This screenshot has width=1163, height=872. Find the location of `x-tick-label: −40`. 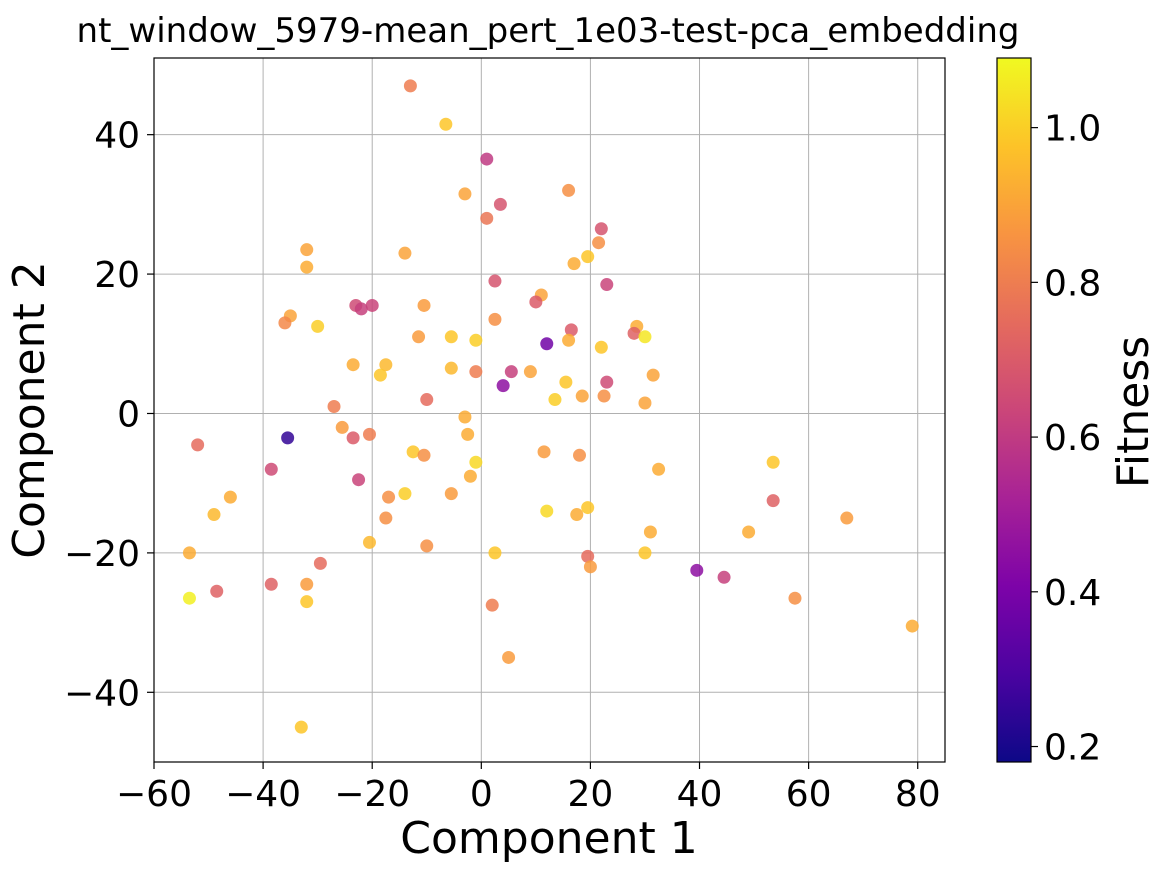

x-tick-label: −40 is located at coordinates (263, 794).